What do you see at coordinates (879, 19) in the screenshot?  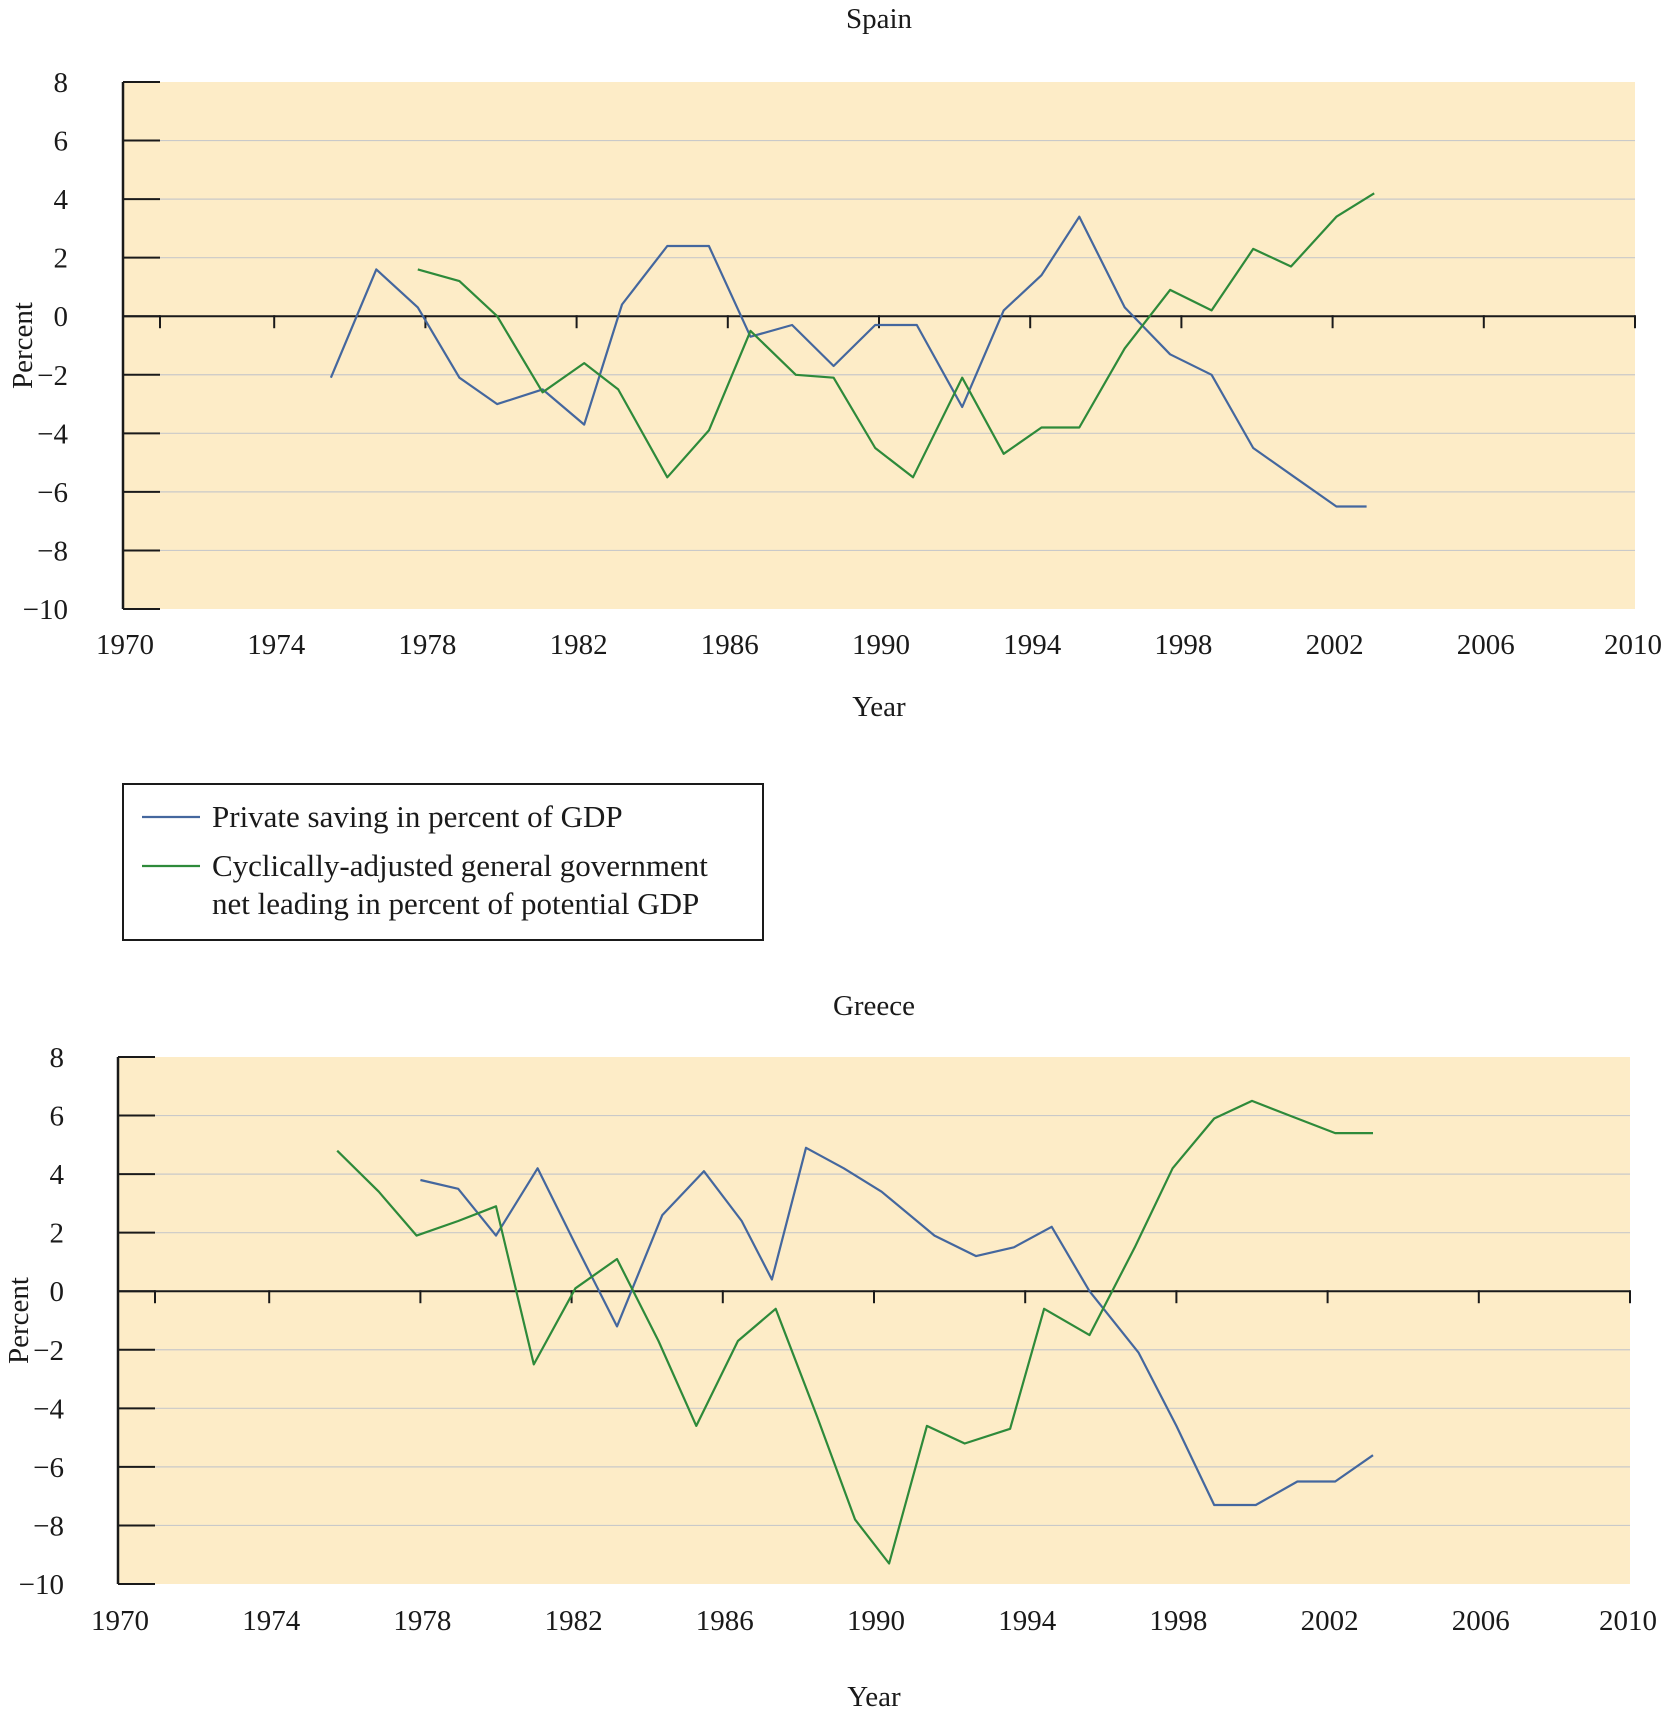 I see `spain-title: Spain` at bounding box center [879, 19].